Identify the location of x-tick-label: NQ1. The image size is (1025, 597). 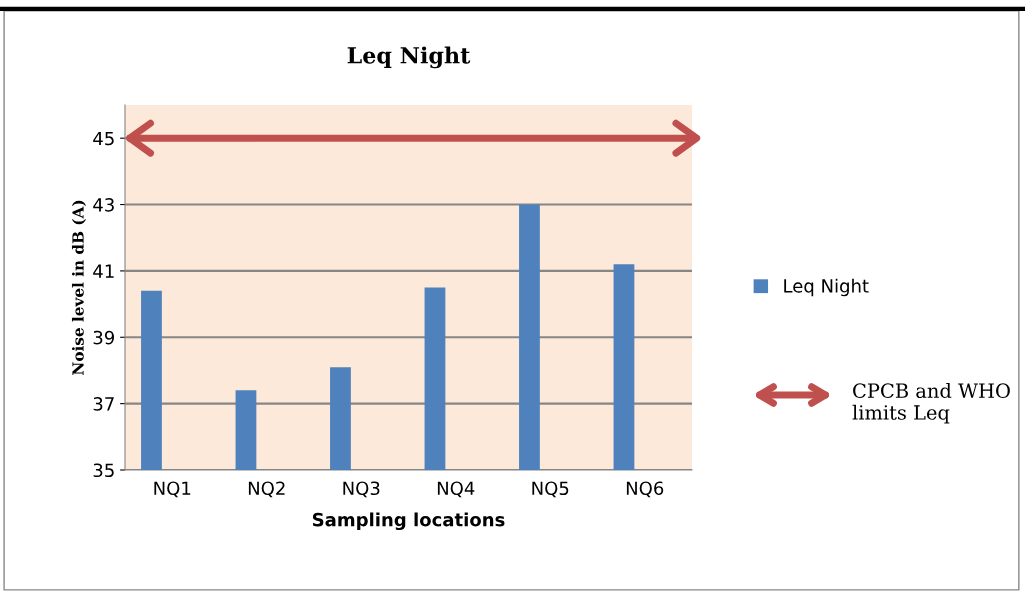
(172, 489).